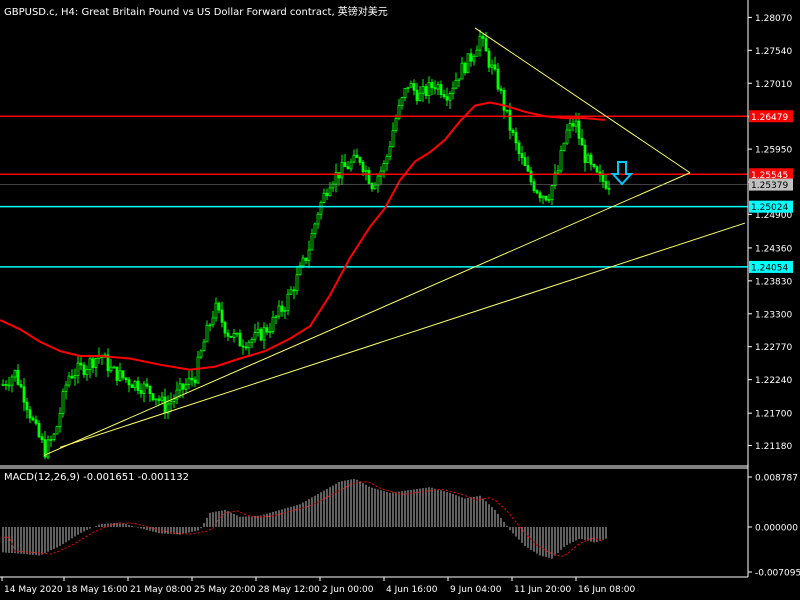 This screenshot has width=800, height=600. I want to click on price-tick-label: 1.22240, so click(773, 381).